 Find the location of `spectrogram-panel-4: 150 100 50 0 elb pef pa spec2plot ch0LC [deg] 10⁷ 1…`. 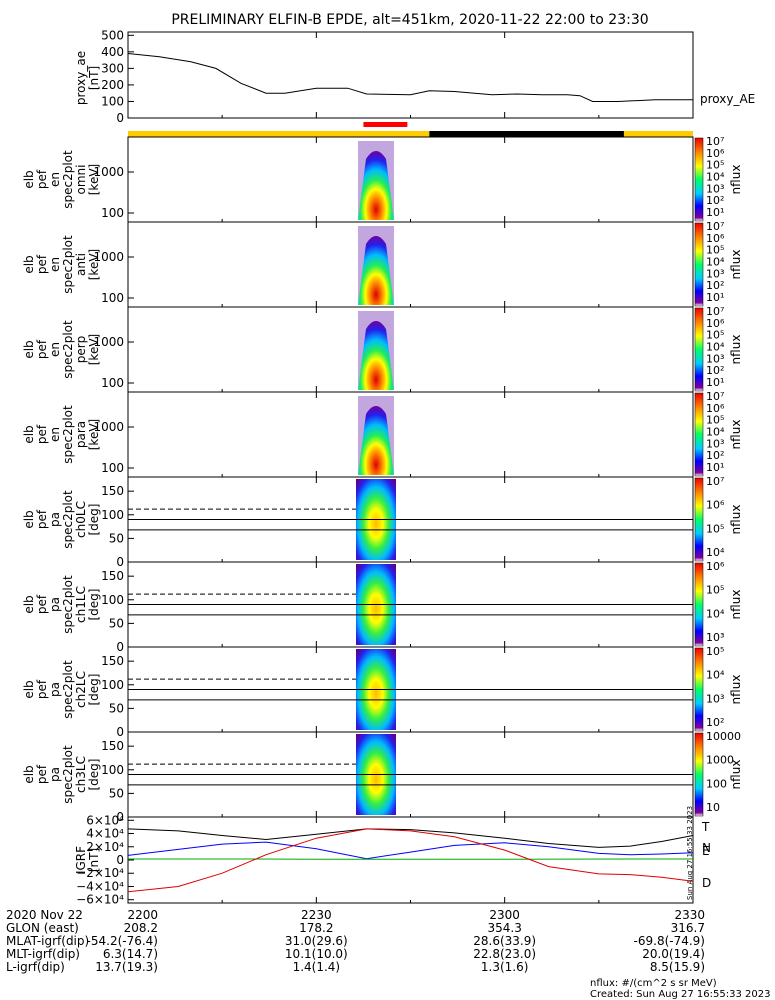

spectrogram-panel-4: 150 100 50 0 elb pef pa spec2plot ch0LC [deg] 10⁷ 1… is located at coordinates (382, 522).